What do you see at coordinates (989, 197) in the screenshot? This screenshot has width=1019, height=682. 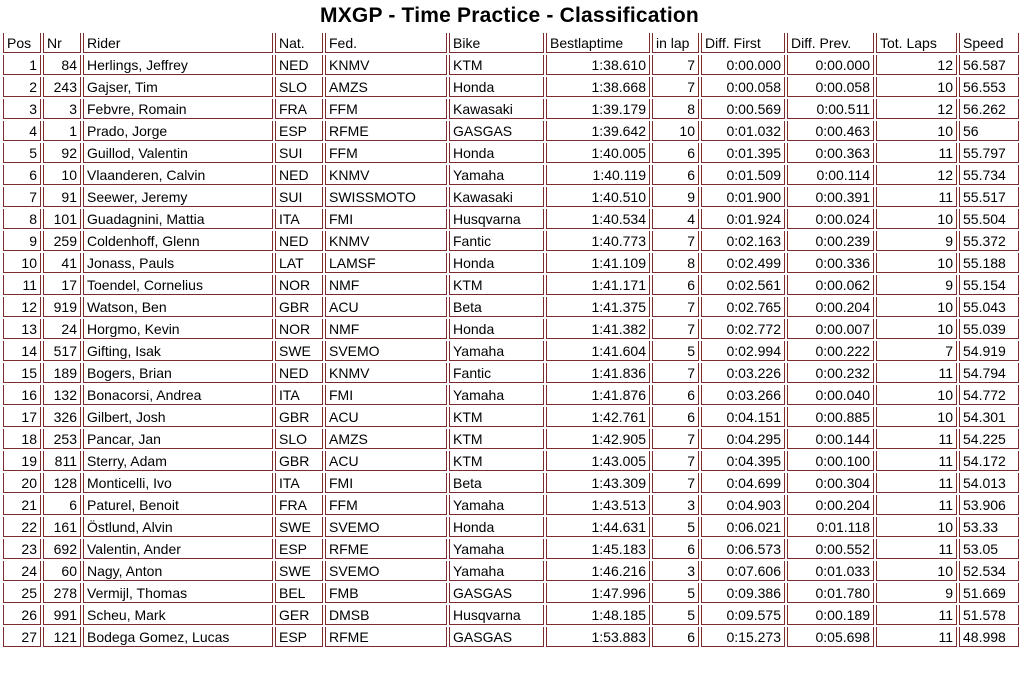 I see `cell-speed: 55.517` at bounding box center [989, 197].